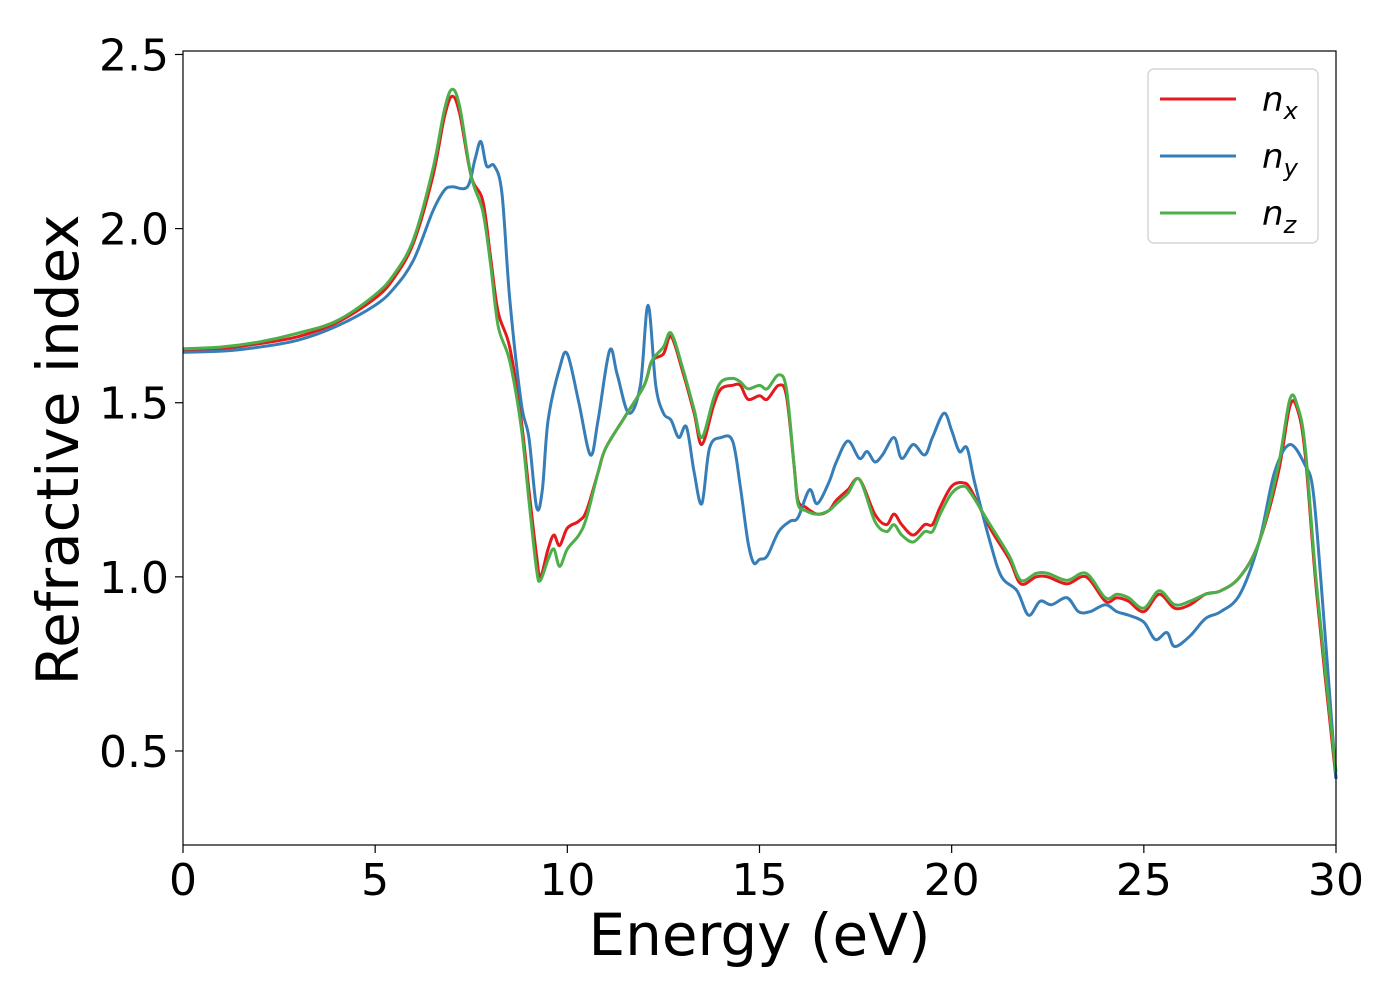 The height and width of the screenshot is (1000, 1400). What do you see at coordinates (134, 578) in the screenshot?
I see `y-tick-label: 1.0` at bounding box center [134, 578].